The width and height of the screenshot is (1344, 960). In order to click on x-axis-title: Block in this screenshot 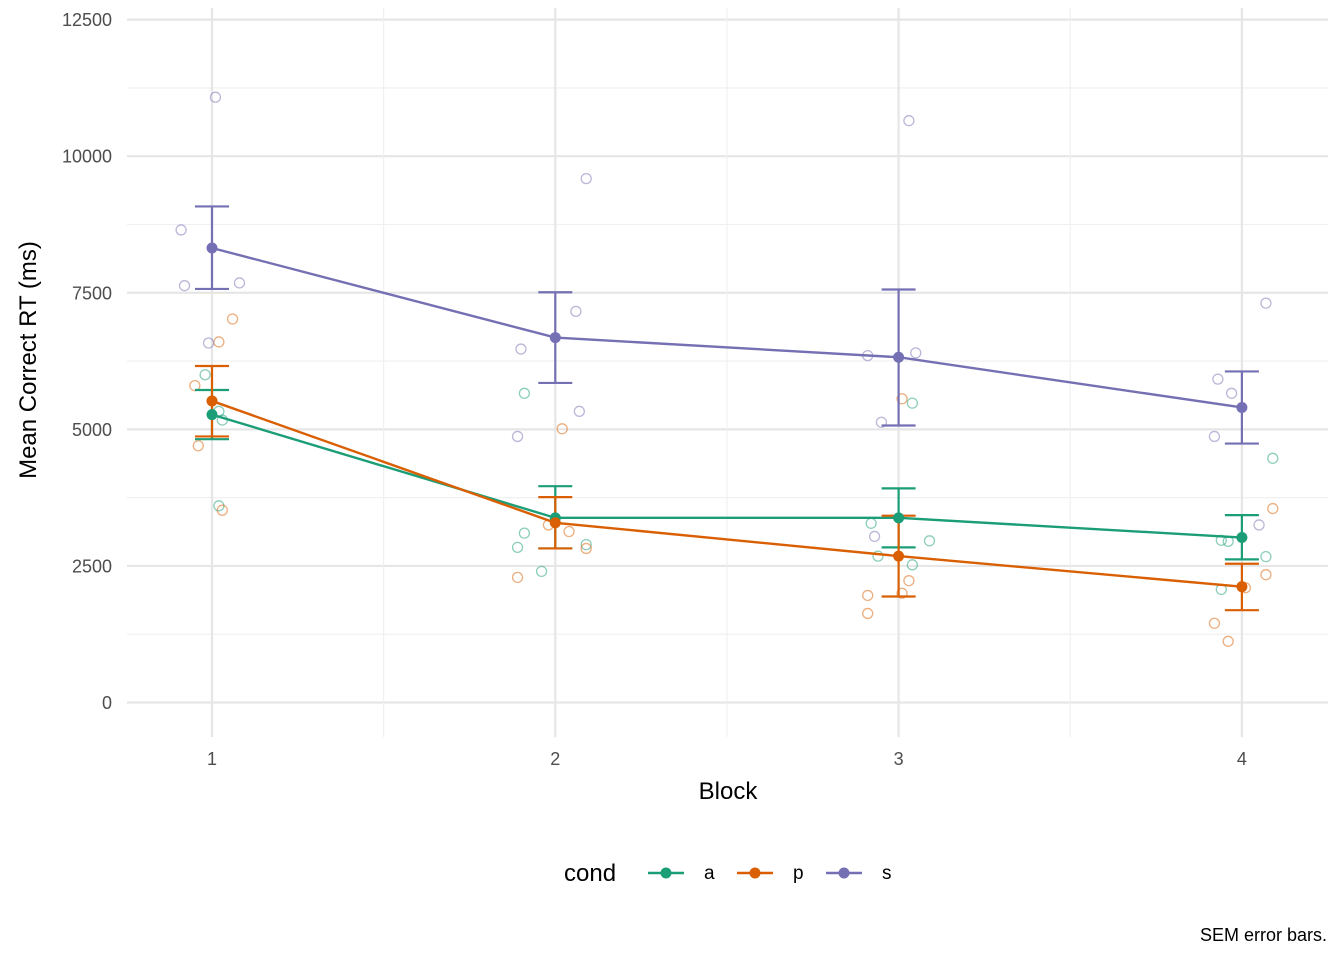, I will do `click(729, 791)`.